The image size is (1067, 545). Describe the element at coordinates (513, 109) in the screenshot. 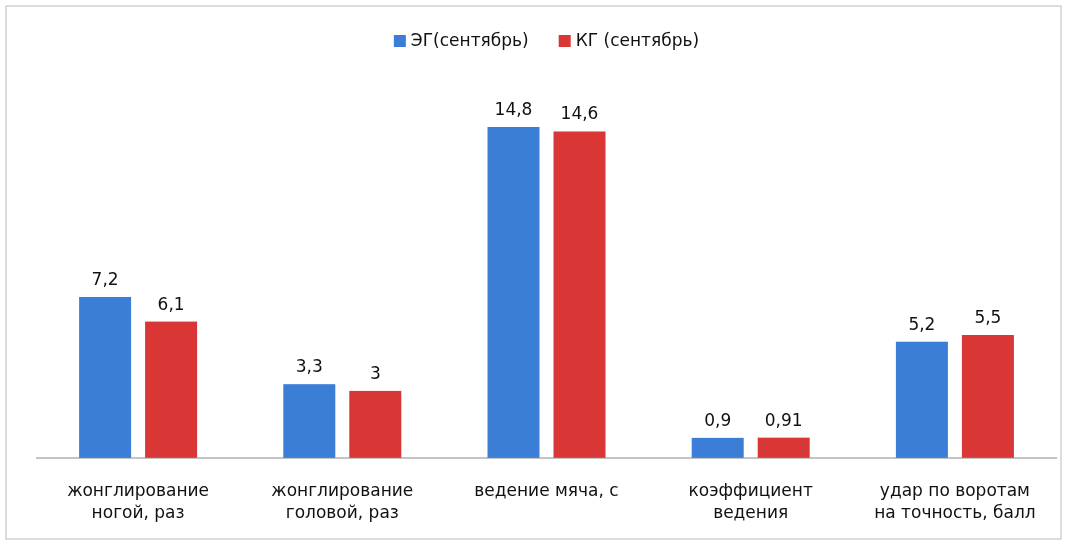

I see `data-label: 14,8` at that location.